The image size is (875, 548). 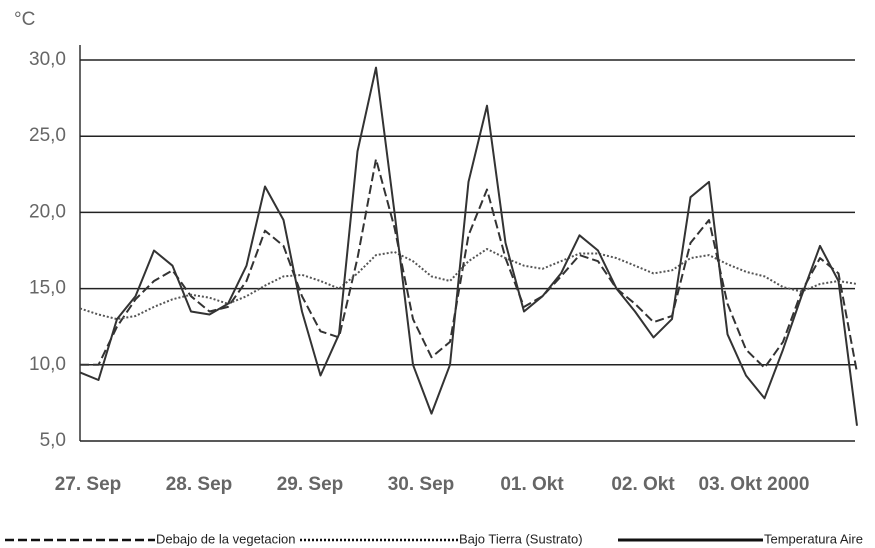 I want to click on y-tick-label: 30,0, so click(x=47, y=59).